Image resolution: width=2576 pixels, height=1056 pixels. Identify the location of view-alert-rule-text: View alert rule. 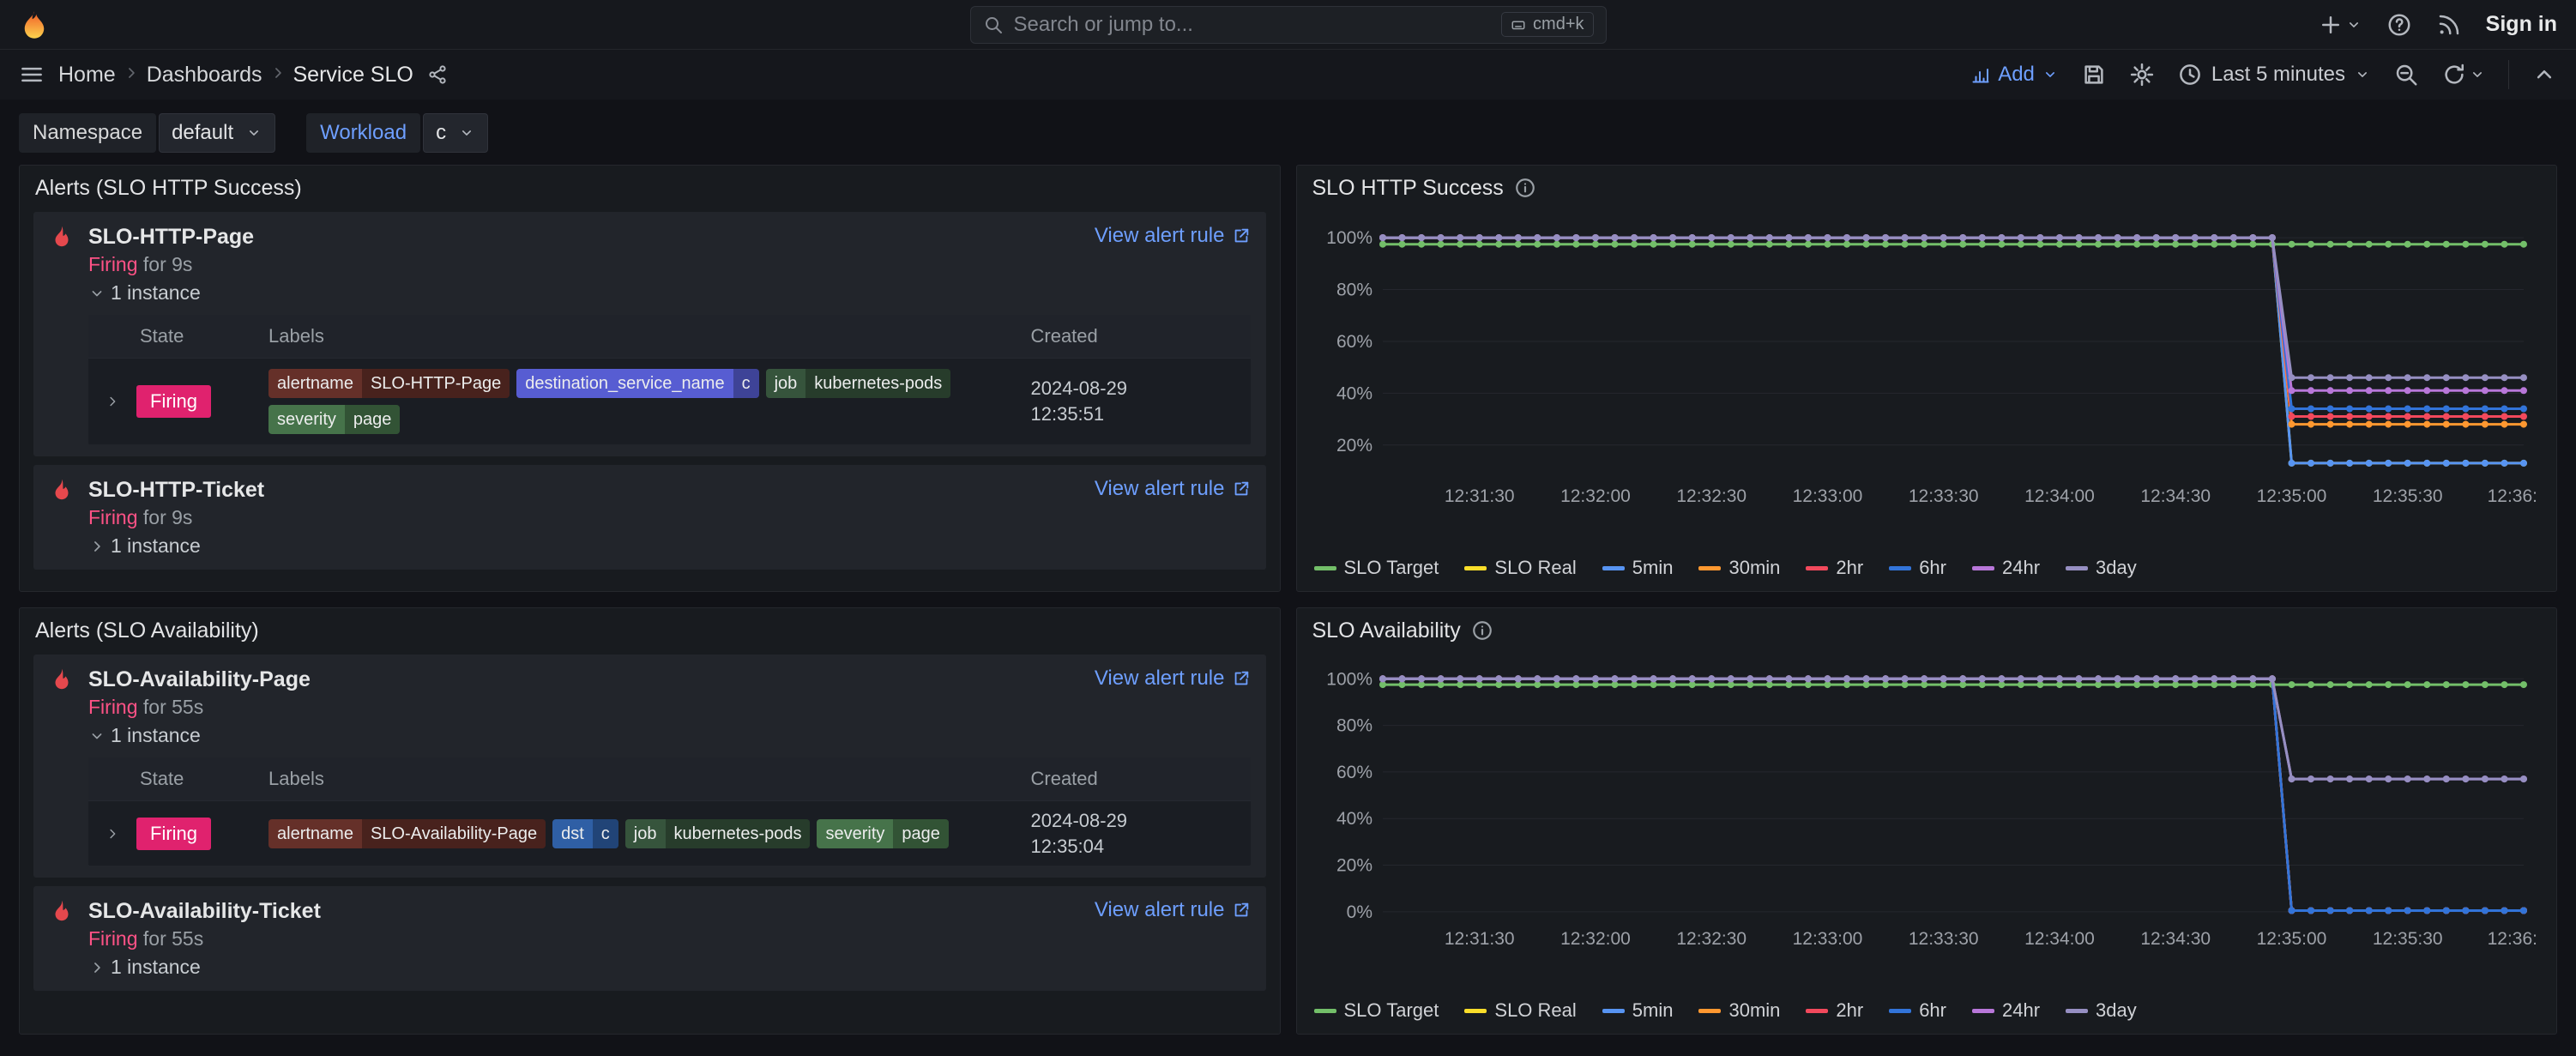
(1159, 910).